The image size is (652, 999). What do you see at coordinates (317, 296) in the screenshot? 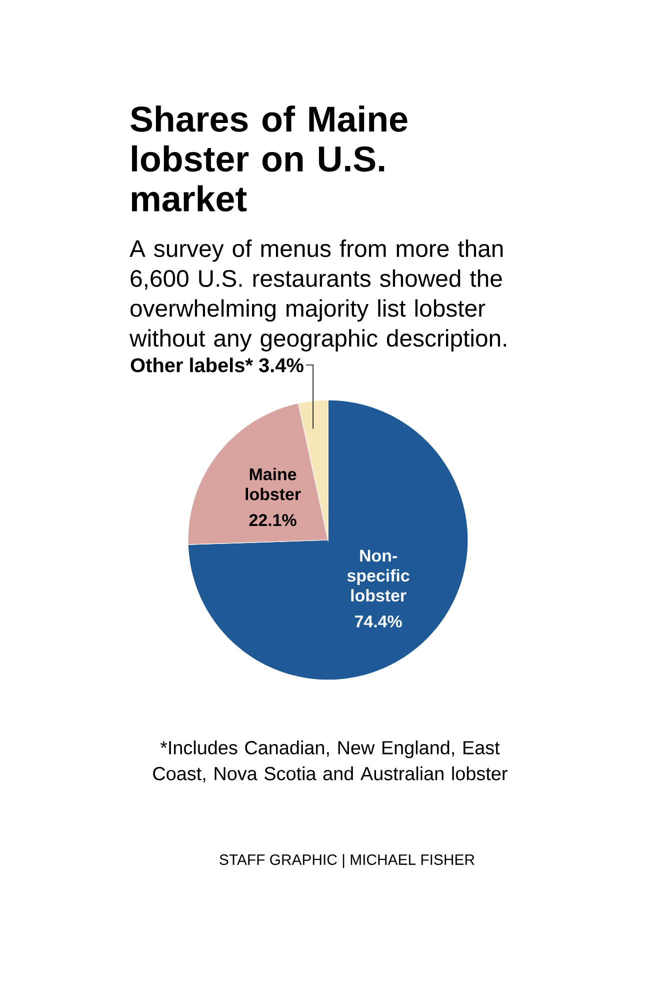
I see `chart-subtitle: A survey of menus from more than 6,600 U.S. restaurants showed the overwhelming majority list lobster without any geographic description.` at bounding box center [317, 296].